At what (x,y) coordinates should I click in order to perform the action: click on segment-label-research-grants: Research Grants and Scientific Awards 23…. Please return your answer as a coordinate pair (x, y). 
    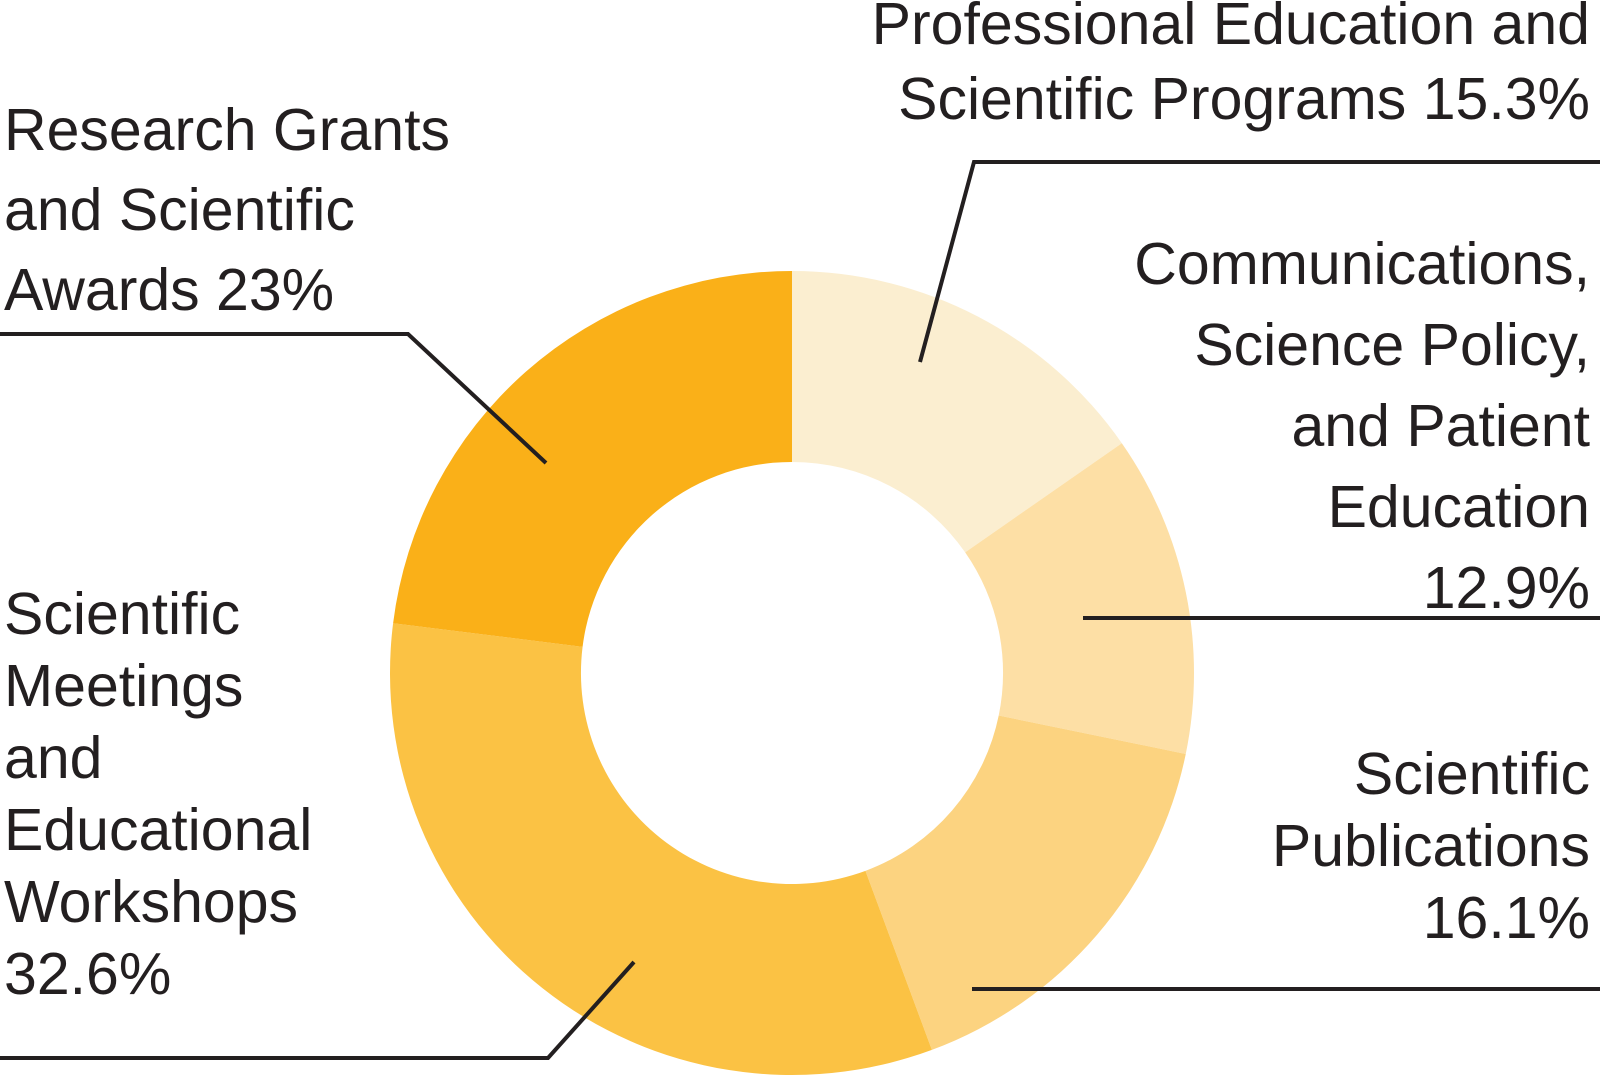
    Looking at the image, I should click on (227, 210).